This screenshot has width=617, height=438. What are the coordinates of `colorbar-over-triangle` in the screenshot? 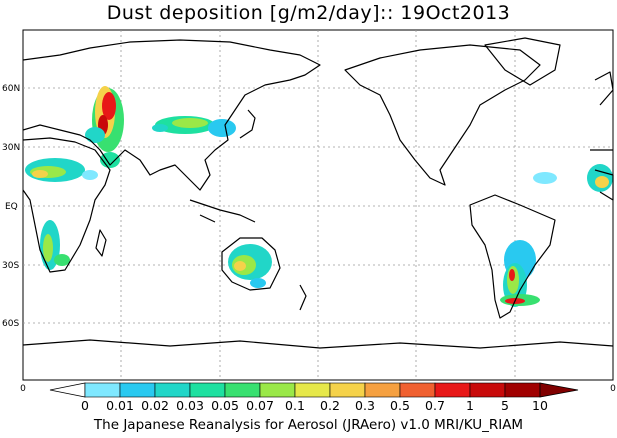 It's located at (559, 390).